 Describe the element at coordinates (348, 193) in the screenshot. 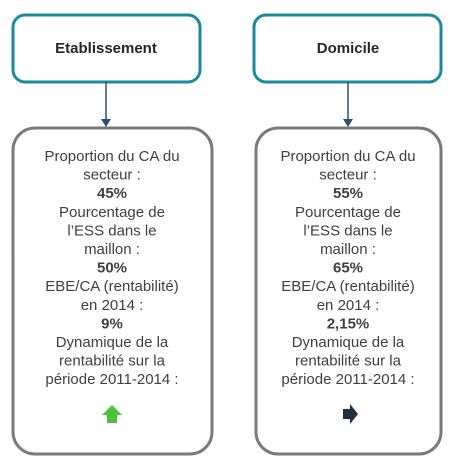

I see `metric-value: 55%` at that location.